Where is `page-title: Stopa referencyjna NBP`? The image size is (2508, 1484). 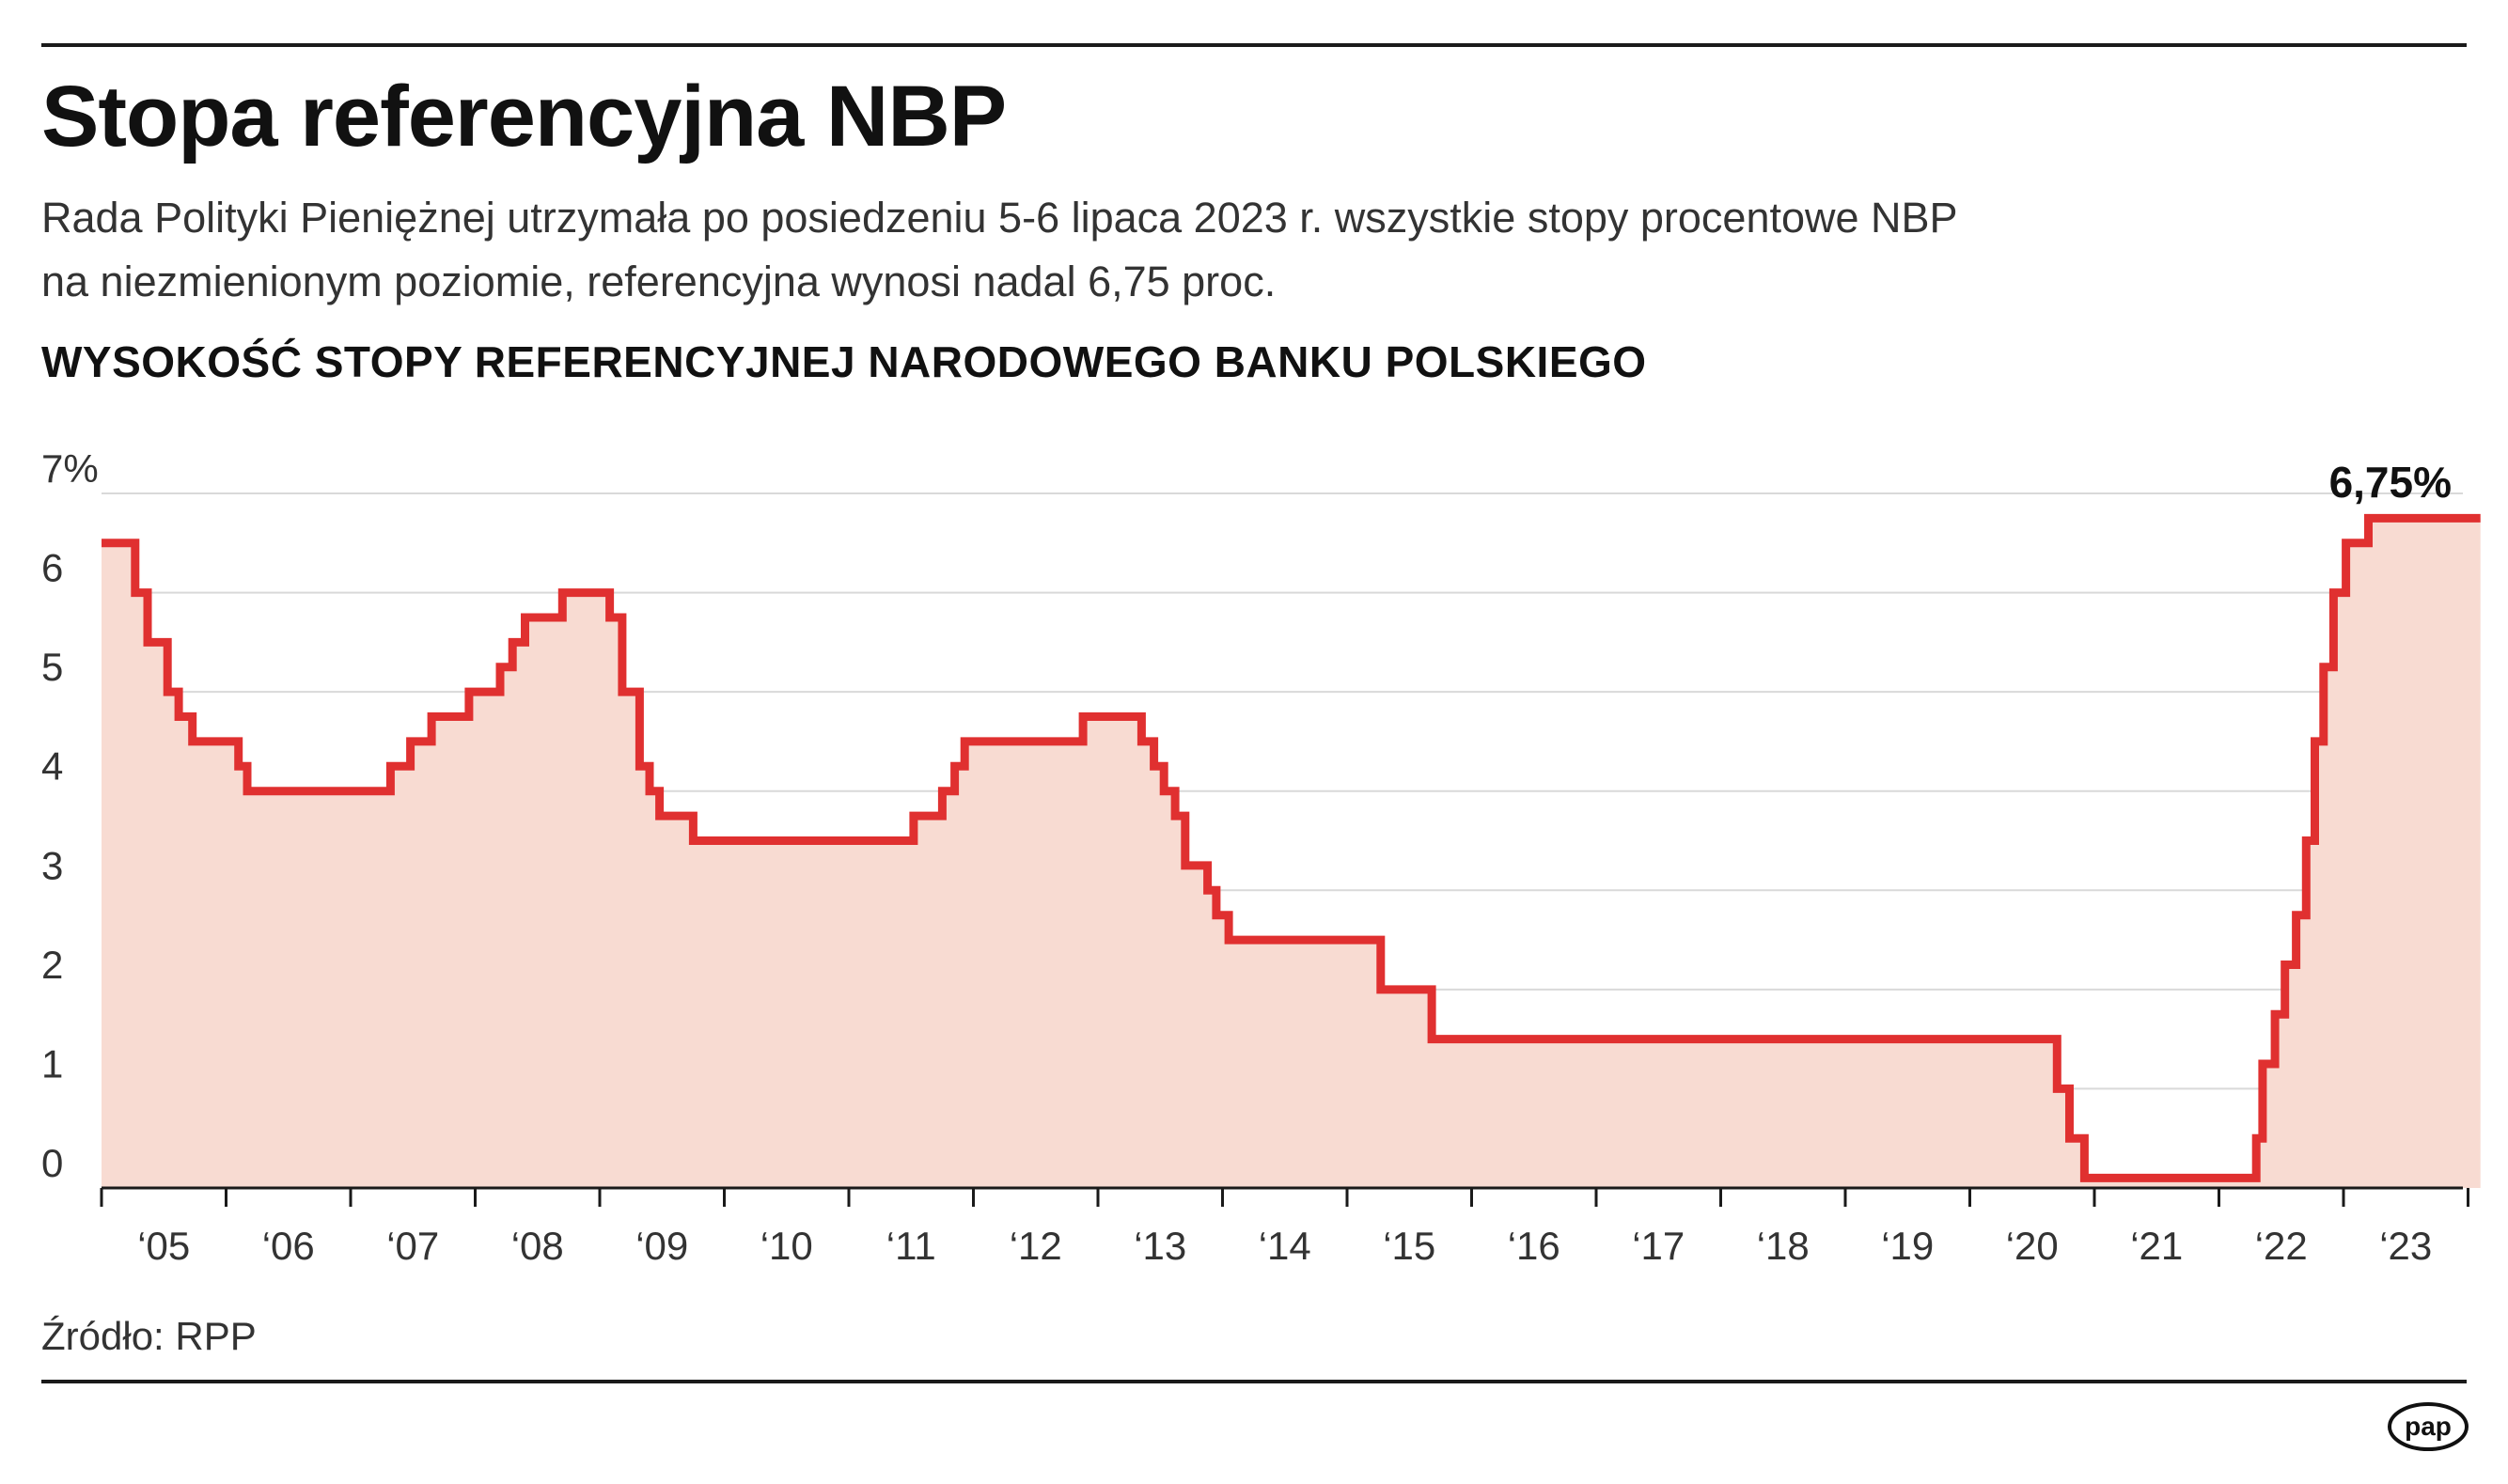 page-title: Stopa referencyjna NBP is located at coordinates (524, 116).